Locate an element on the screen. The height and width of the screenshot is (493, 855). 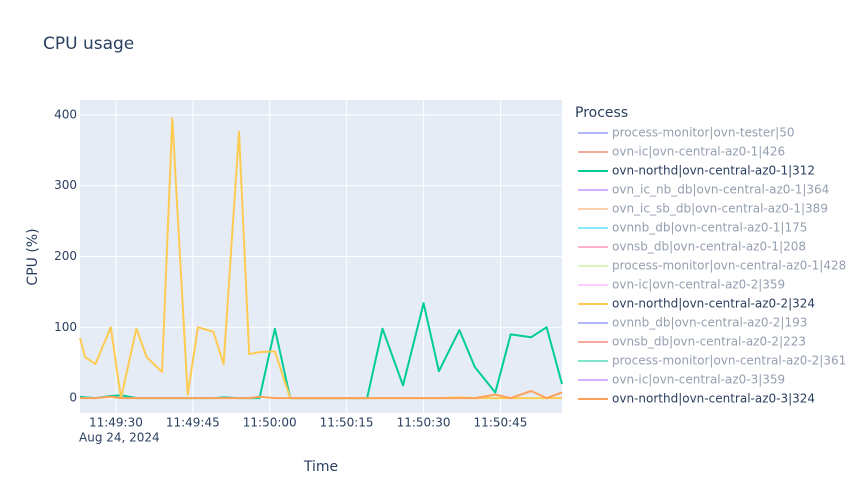
legend-item: ovnnb_db|ovn-central-az0-1|175 is located at coordinates (692, 228).